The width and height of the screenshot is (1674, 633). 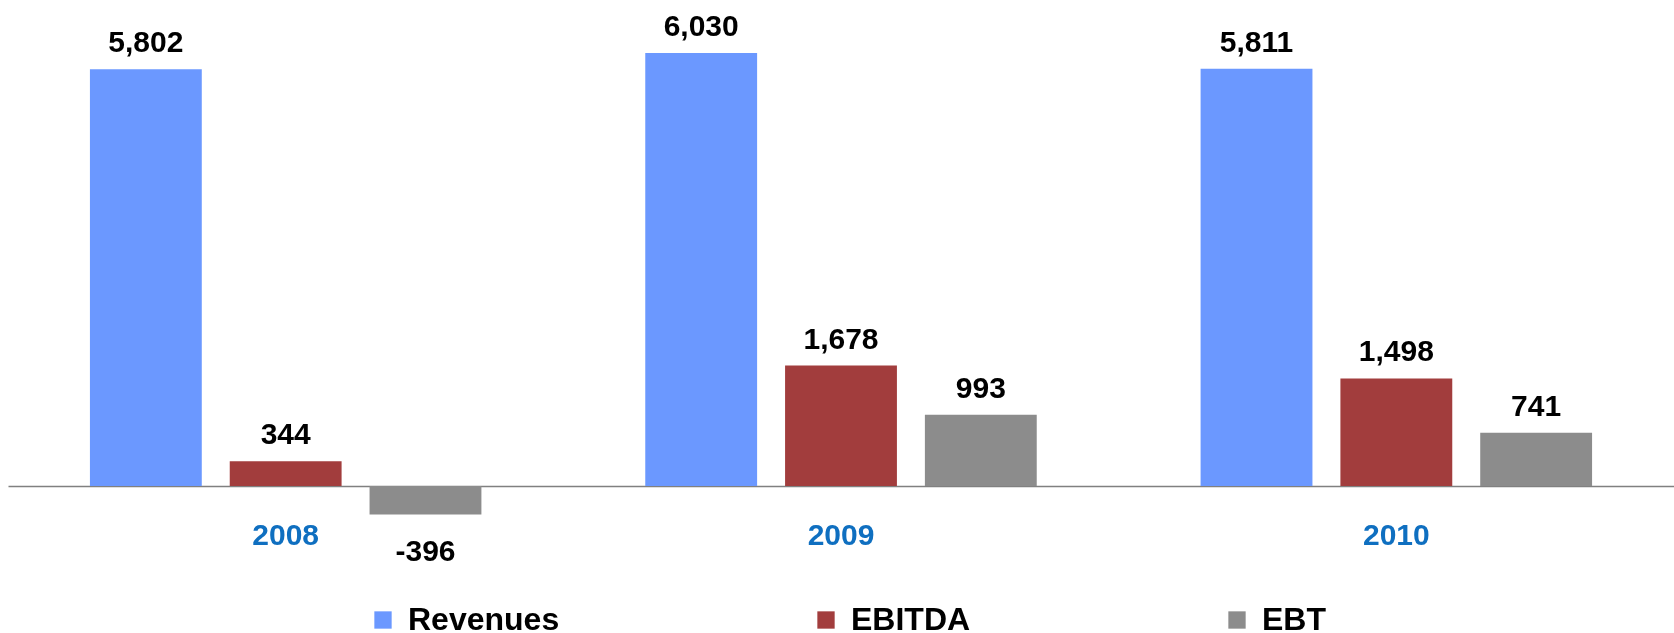 I want to click on data-label: 993, so click(x=980, y=387).